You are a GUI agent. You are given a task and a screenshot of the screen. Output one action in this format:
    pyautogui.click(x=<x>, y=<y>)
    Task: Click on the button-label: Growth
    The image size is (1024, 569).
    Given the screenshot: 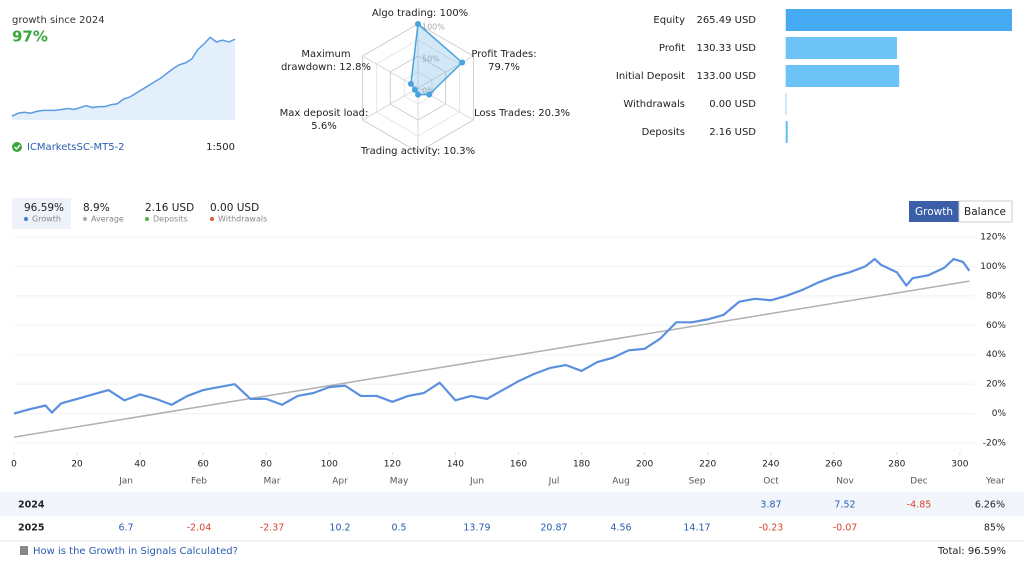 What is the action you would take?
    pyautogui.click(x=934, y=212)
    